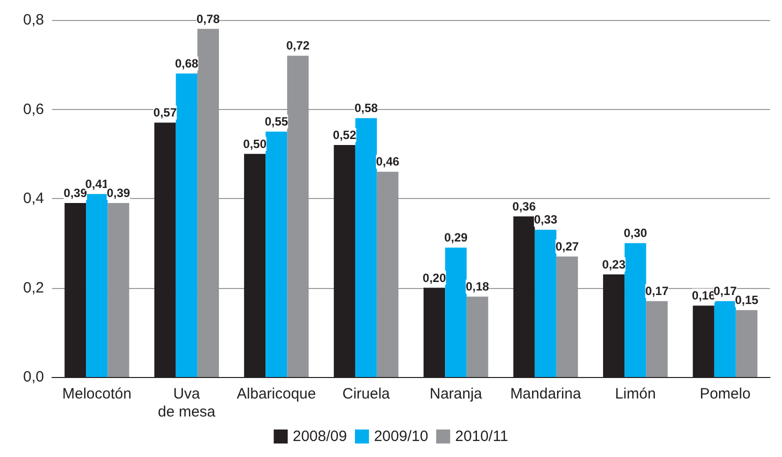  What do you see at coordinates (546, 394) in the screenshot?
I see `x-tick-label: Mandarina` at bounding box center [546, 394].